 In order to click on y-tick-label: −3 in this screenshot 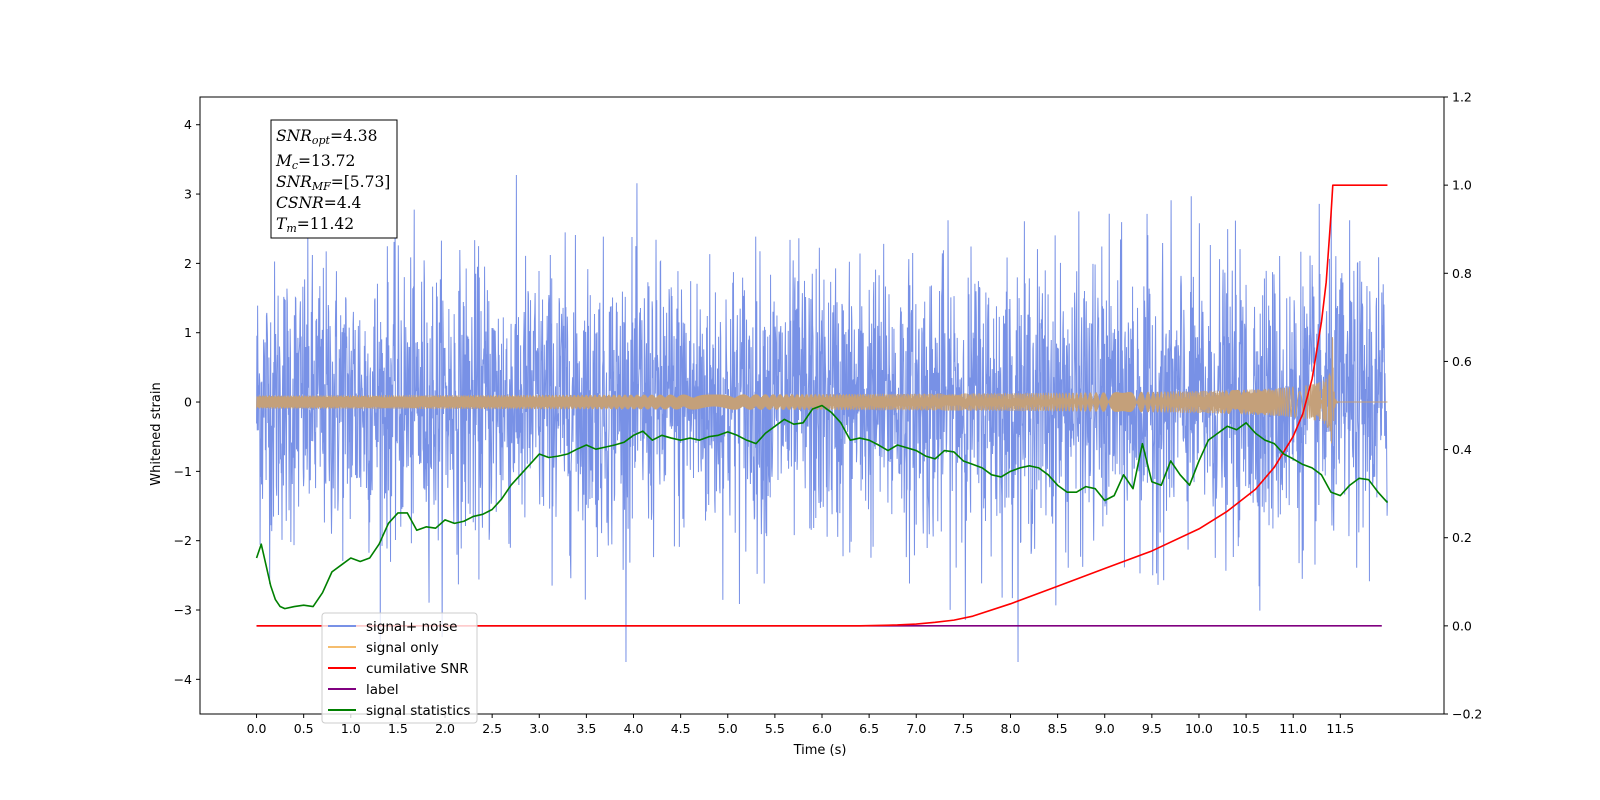, I will do `click(183, 610)`.